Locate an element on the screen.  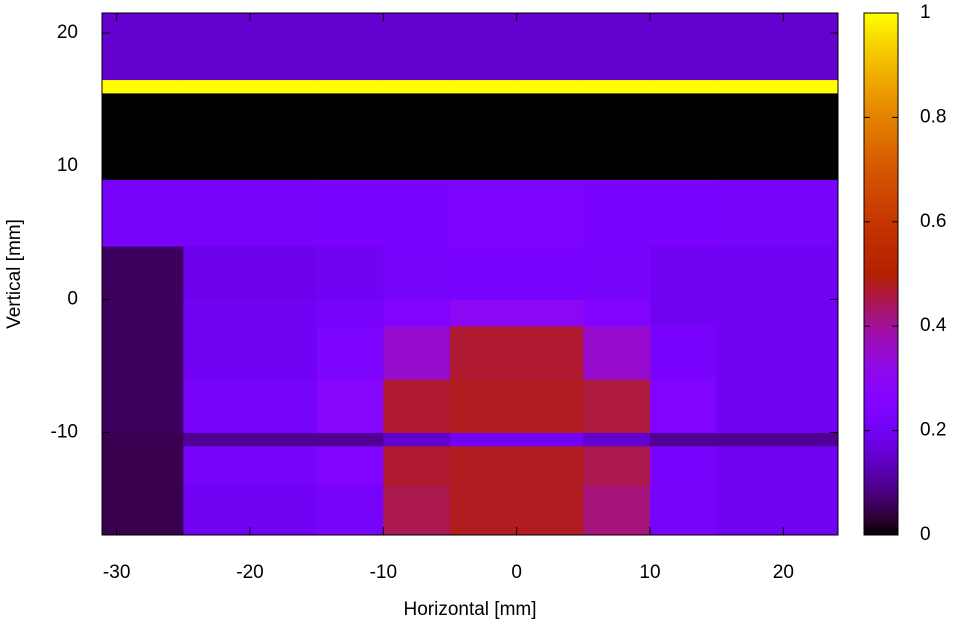
y-axis-label: Vertical [mm] is located at coordinates (14, 274).